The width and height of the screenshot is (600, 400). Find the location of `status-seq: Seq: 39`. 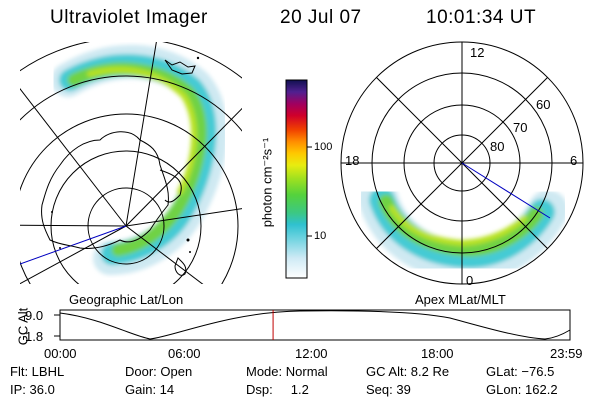

status-seq: Seq: 39 is located at coordinates (388, 389).